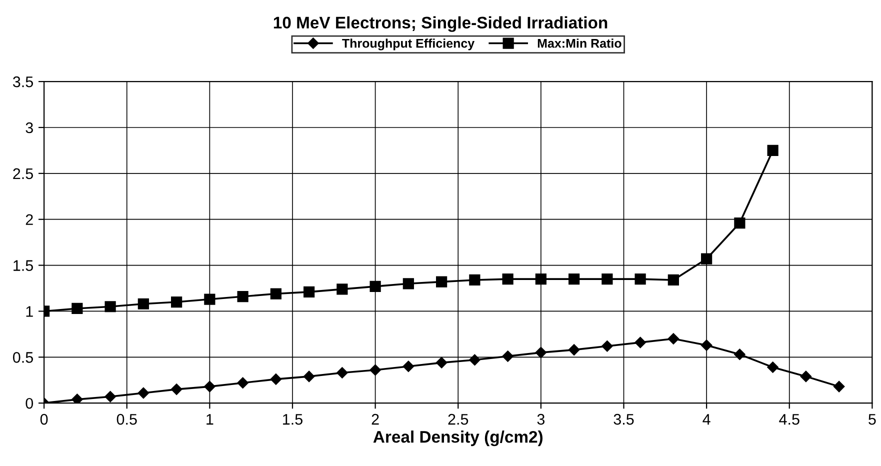 This screenshot has height=466, width=881. Describe the element at coordinates (29, 311) in the screenshot. I see `y-tick-label: 1` at that location.